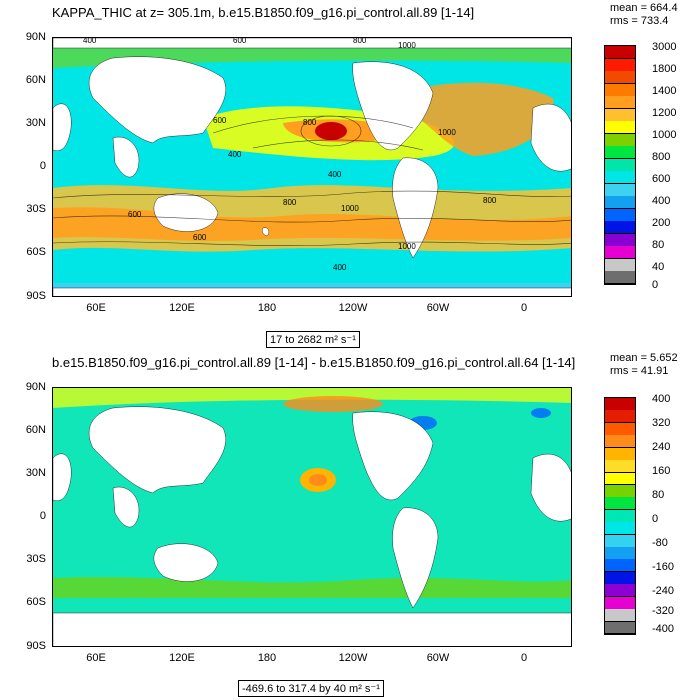 The height and width of the screenshot is (700, 700). What do you see at coordinates (664, 91) in the screenshot?
I see `legend-label: 1400` at bounding box center [664, 91].